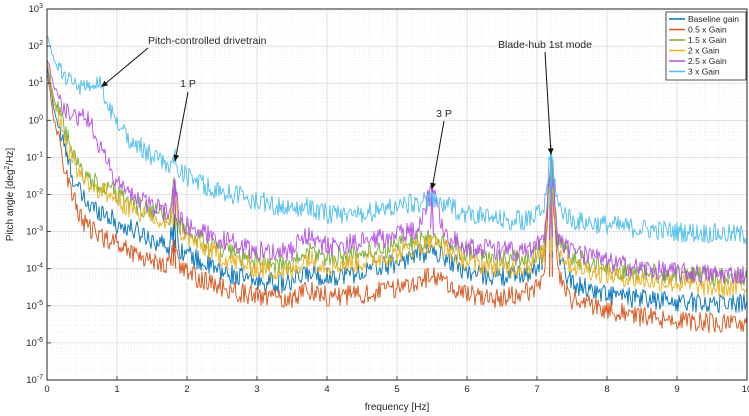 This screenshot has width=749, height=416. Describe the element at coordinates (40, 303) in the screenshot. I see `y-tick-exponent: -5` at that location.